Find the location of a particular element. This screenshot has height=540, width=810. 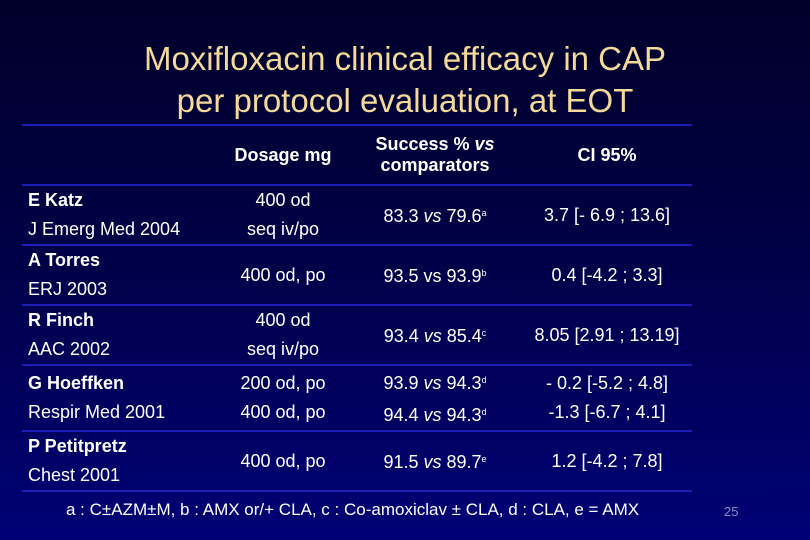

success-line: 93.9 vs 94.3d is located at coordinates (435, 382).